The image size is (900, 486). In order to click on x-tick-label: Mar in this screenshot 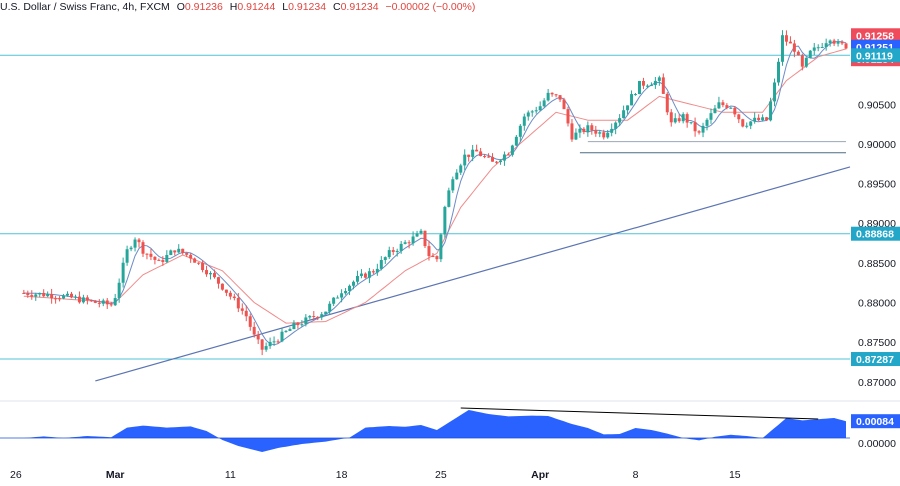, I will do `click(115, 475)`.